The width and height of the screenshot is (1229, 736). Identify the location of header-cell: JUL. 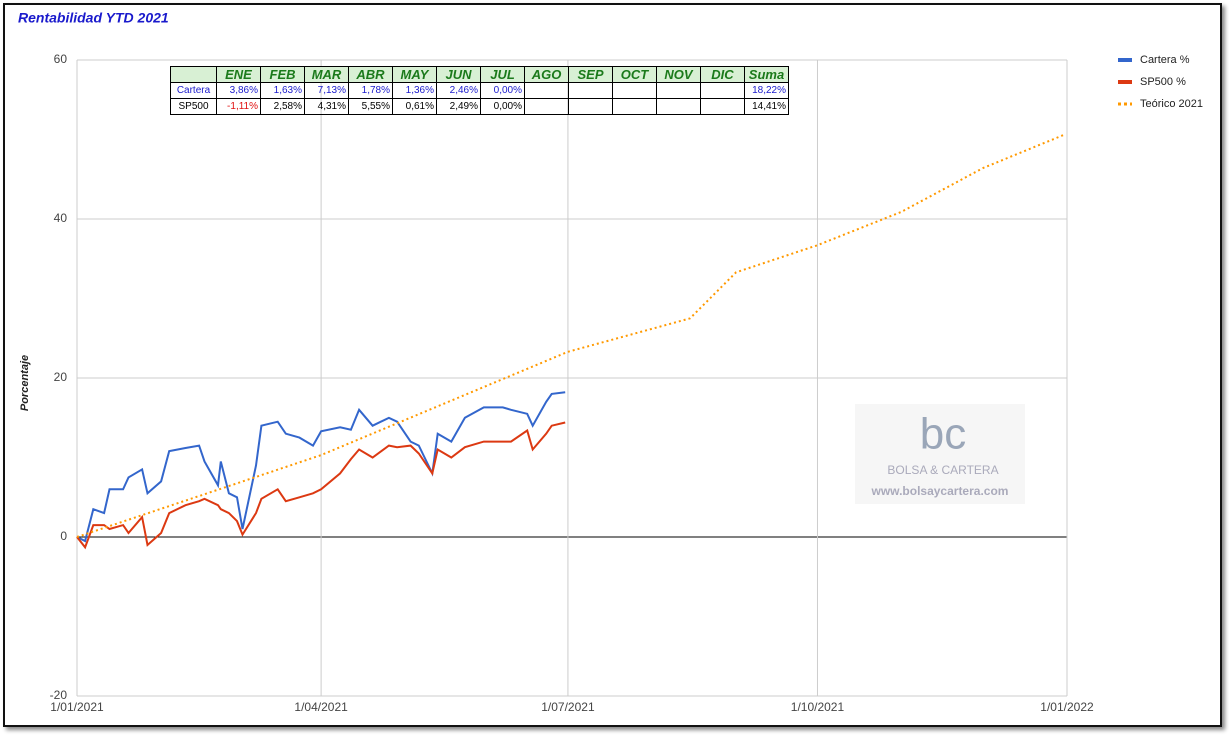
(502, 74).